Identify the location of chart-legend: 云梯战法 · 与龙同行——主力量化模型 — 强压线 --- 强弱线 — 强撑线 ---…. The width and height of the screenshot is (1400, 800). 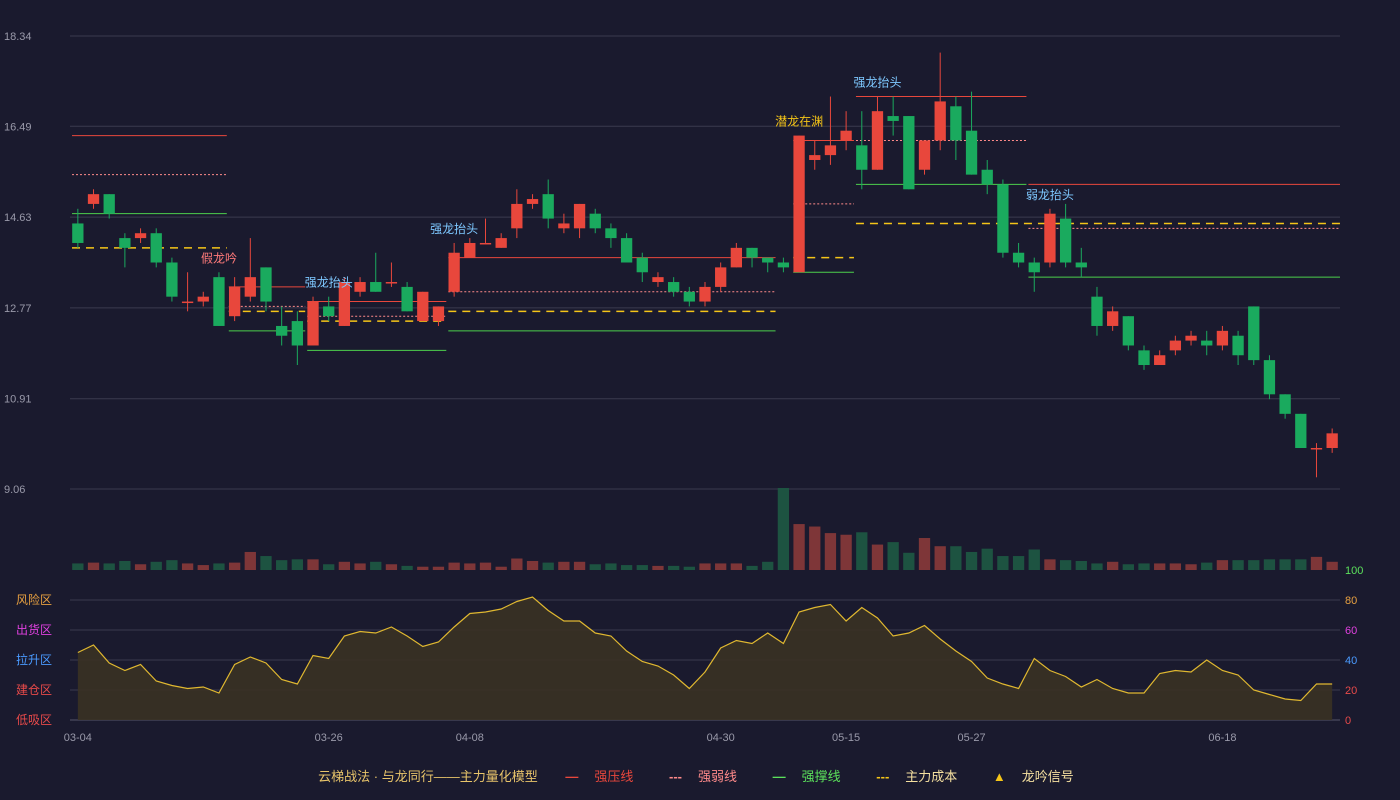
(700, 775).